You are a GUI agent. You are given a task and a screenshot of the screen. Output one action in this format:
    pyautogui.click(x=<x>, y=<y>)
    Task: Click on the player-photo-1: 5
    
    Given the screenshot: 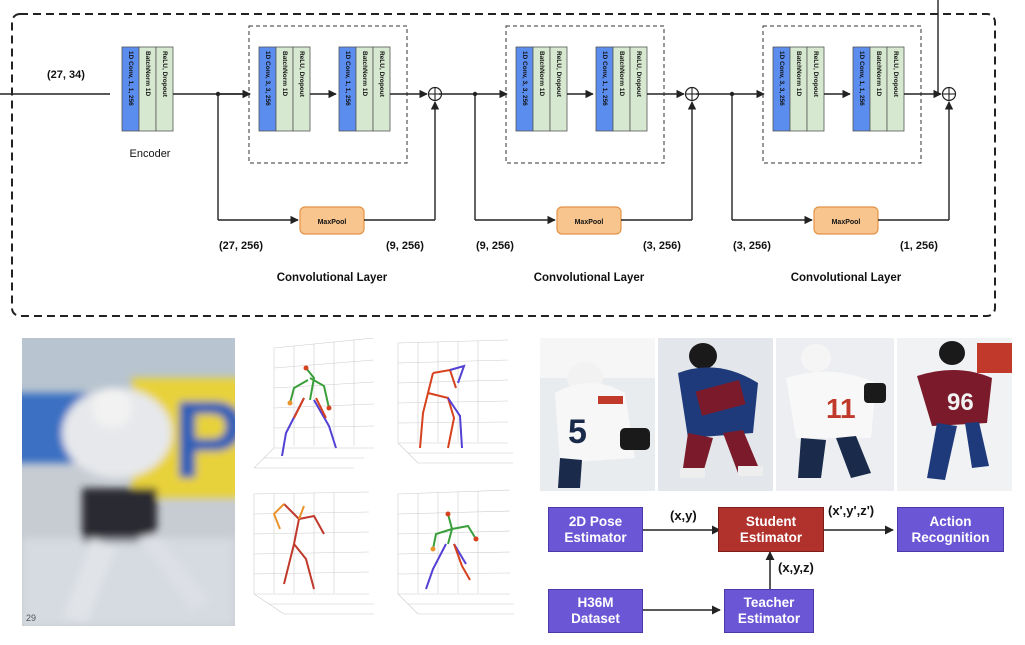 What is the action you would take?
    pyautogui.click(x=597, y=414)
    